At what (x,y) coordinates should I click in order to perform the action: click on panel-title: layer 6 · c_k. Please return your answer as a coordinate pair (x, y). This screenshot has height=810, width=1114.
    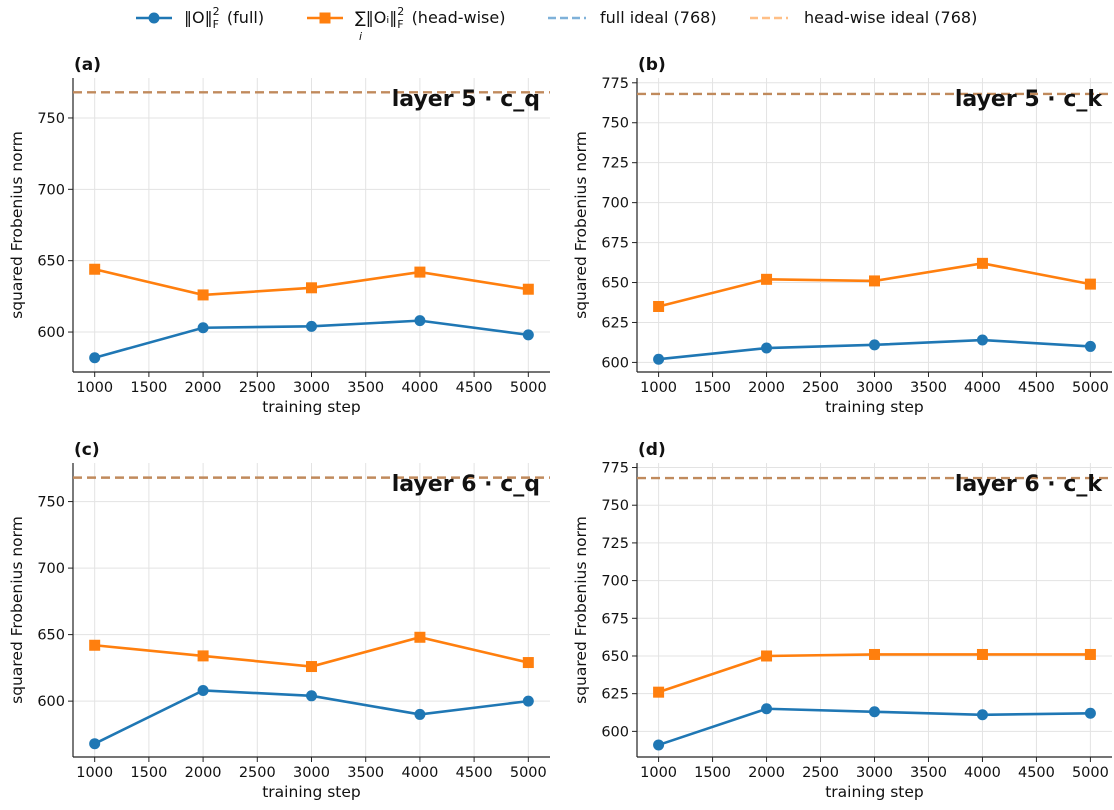
    Looking at the image, I should click on (1029, 484).